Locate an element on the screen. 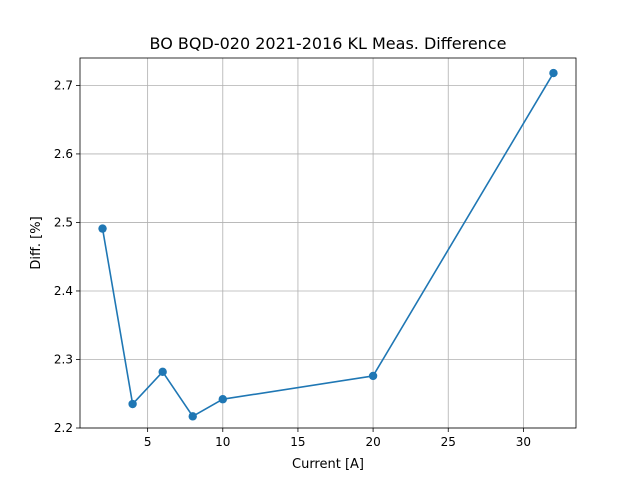  chart-title: BO BQD-020 2021-2016 KL Meas. Difference is located at coordinates (328, 43).